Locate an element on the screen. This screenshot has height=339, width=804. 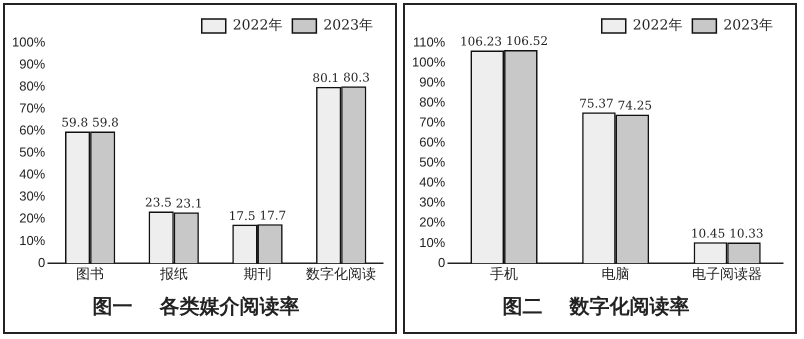
data-label: 17.7 is located at coordinates (272, 215).